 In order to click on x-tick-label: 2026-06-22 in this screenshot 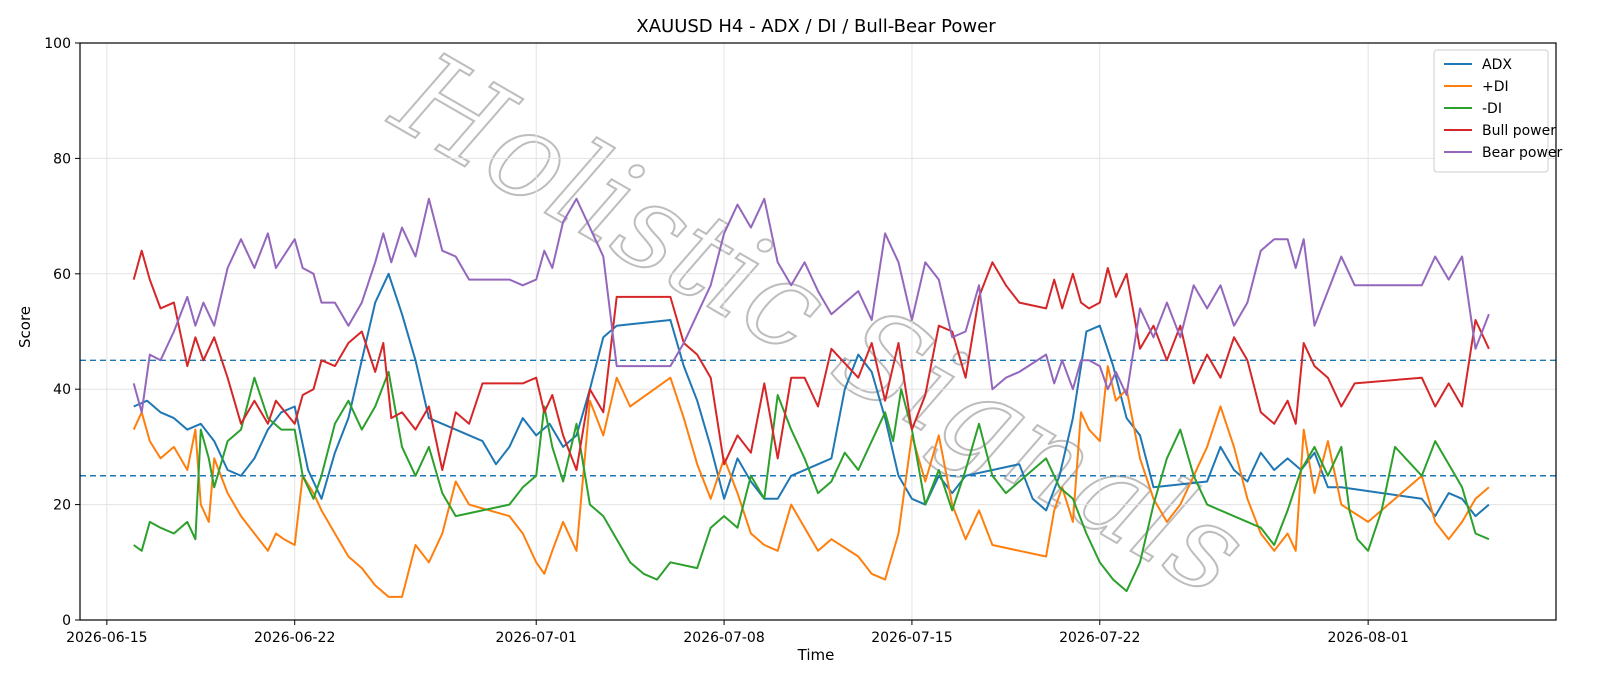, I will do `click(294, 638)`.